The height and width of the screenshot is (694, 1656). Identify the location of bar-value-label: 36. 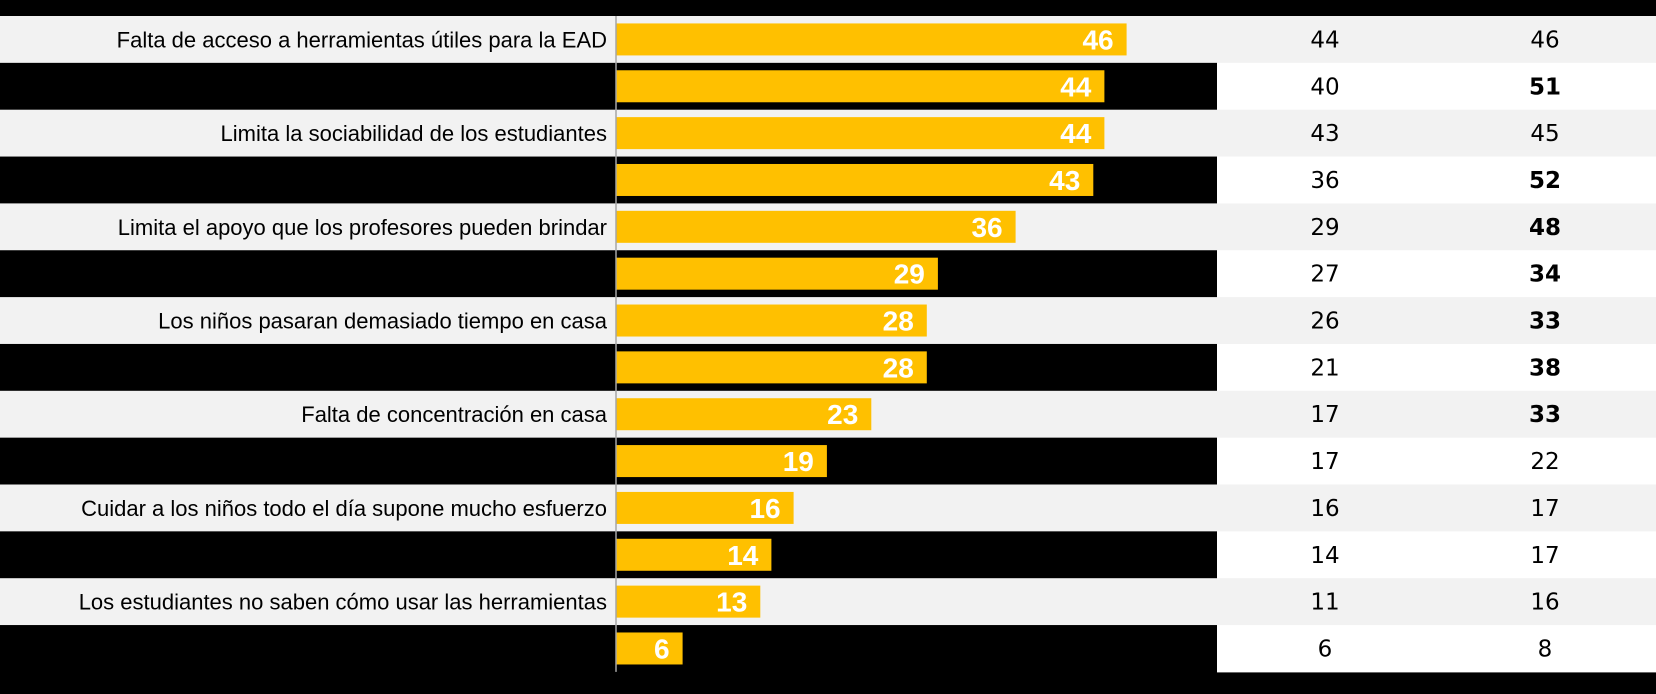
(986, 227).